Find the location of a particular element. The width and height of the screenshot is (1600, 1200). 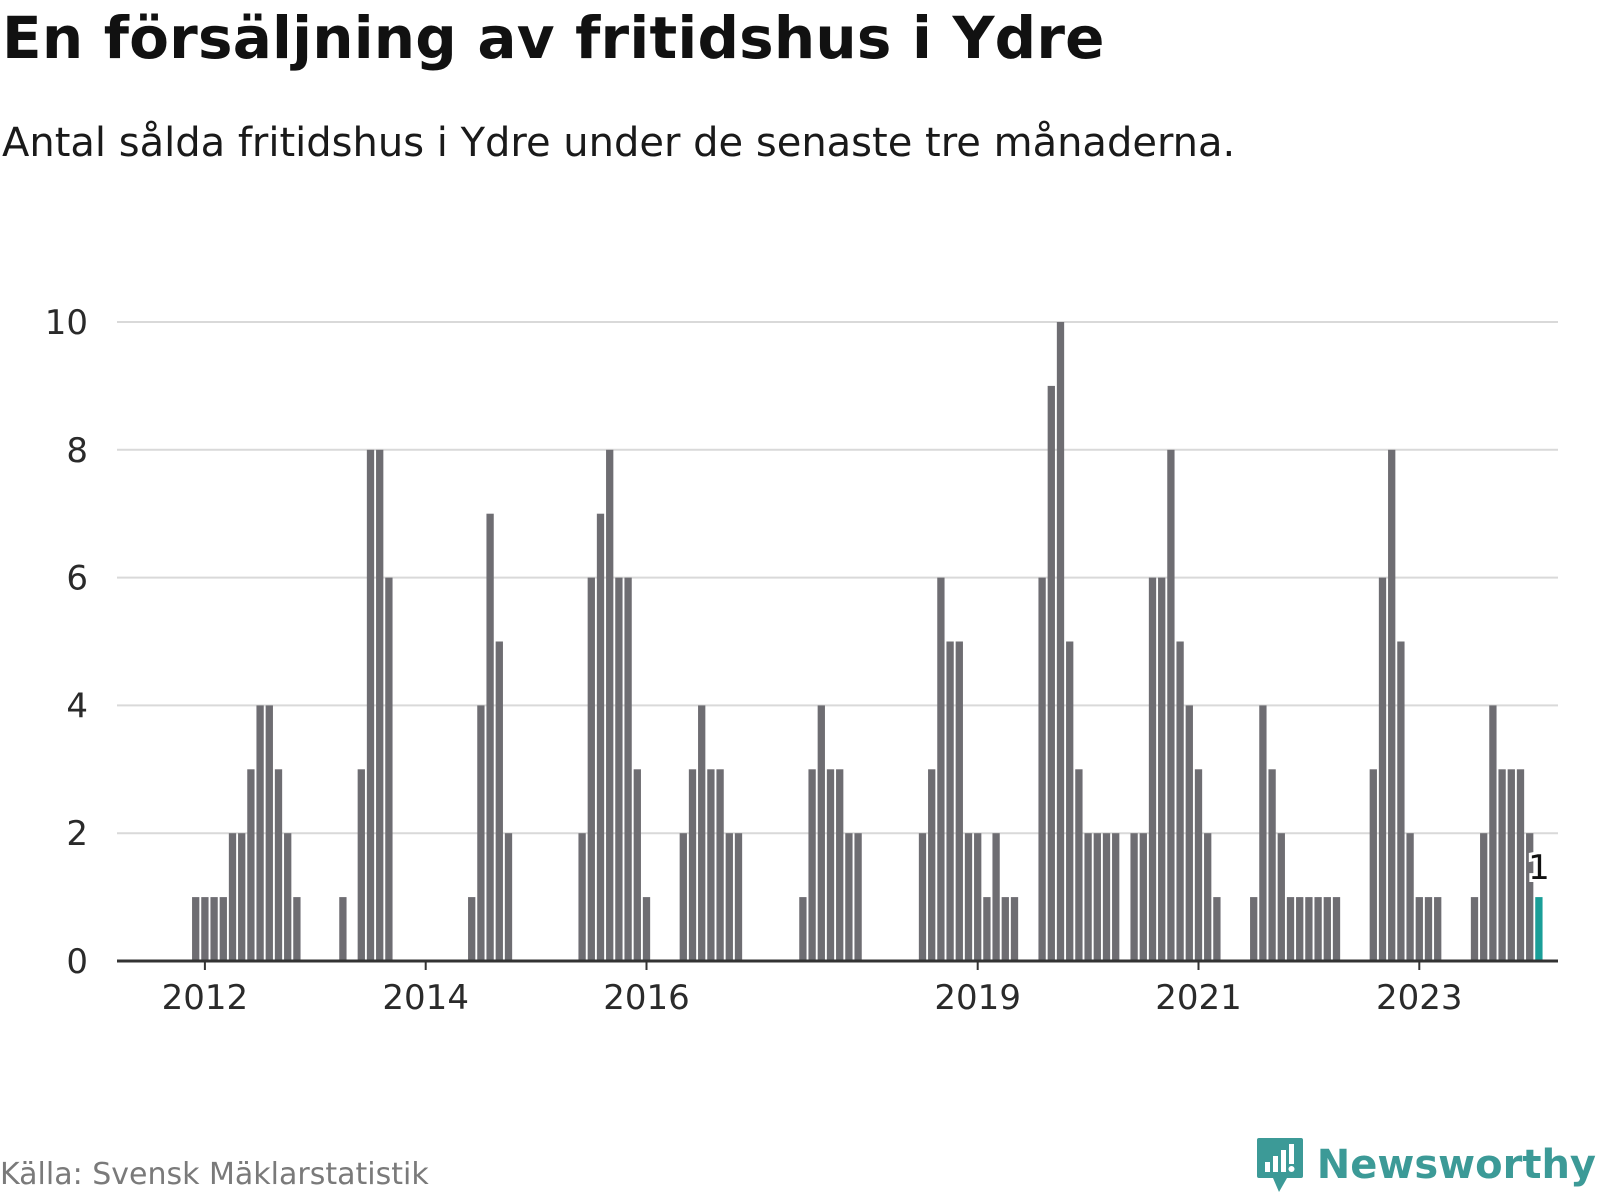

x-tick-label: 2016 is located at coordinates (646, 998).